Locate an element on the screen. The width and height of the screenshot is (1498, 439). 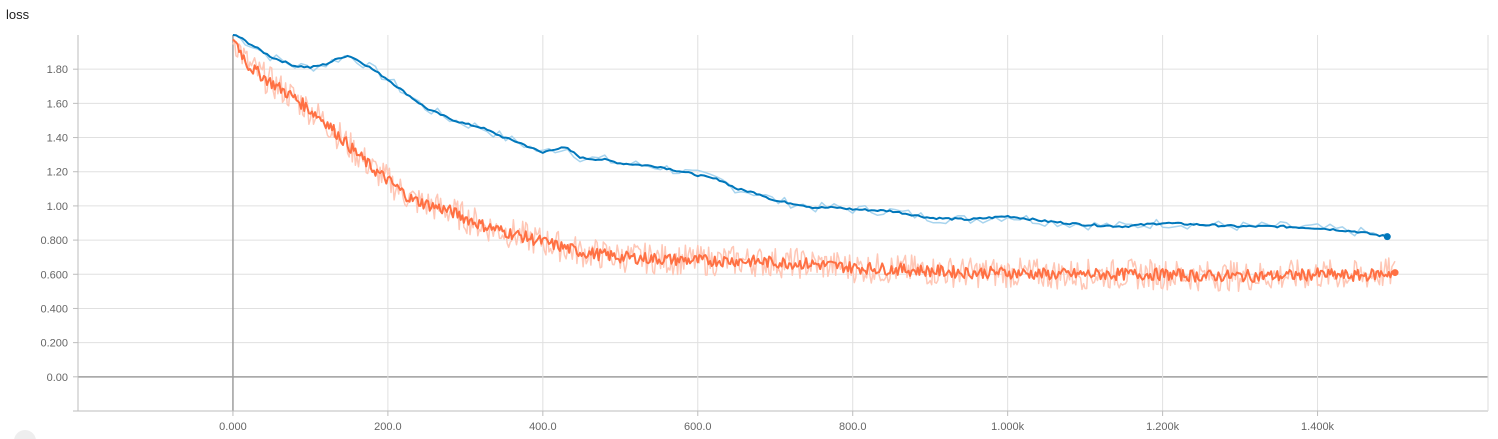
x-tick-label: 800.0 is located at coordinates (853, 427).